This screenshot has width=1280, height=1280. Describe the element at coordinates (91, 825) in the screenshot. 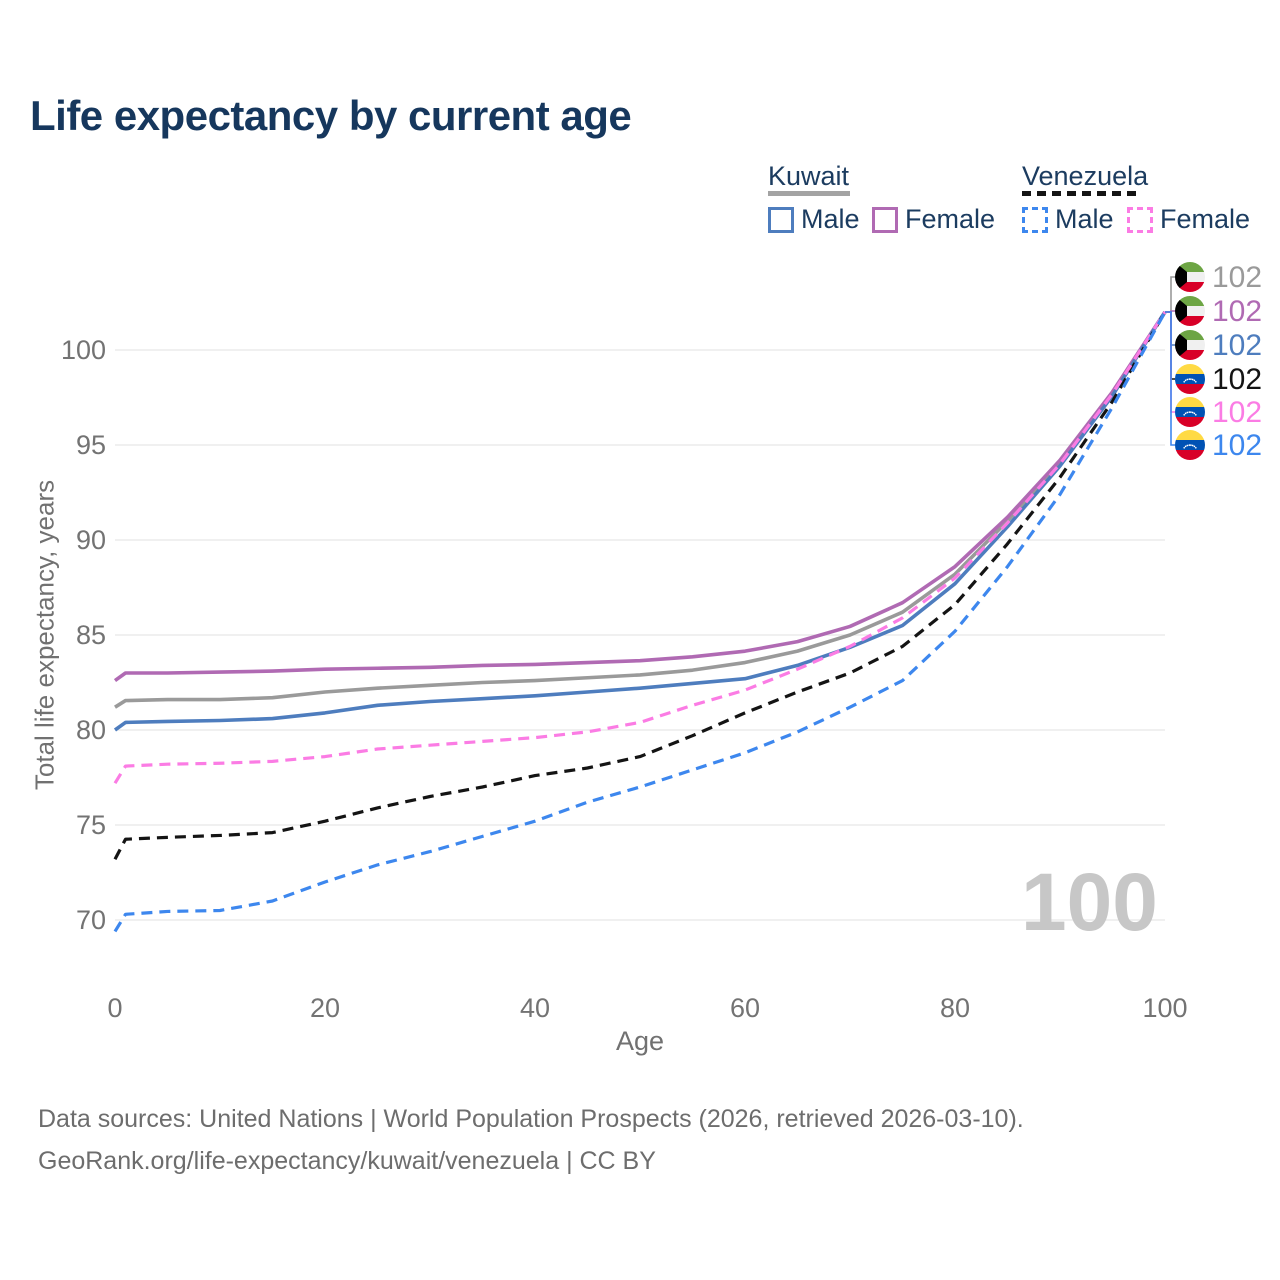

I see `y-tick-label: 75` at that location.